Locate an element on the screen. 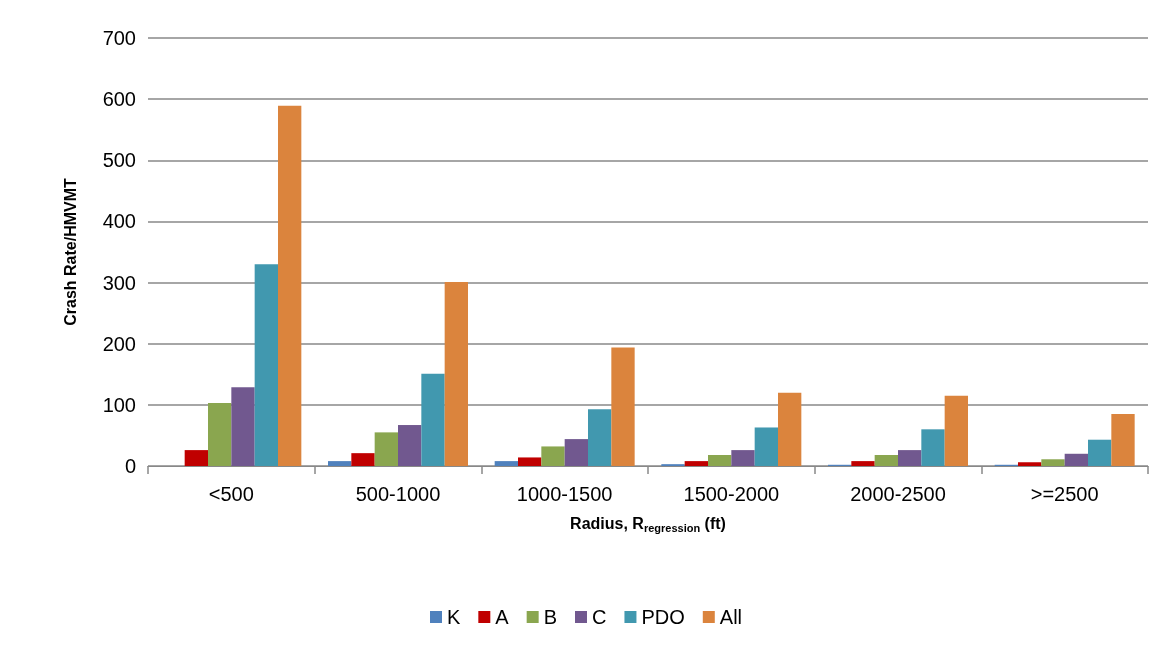 The width and height of the screenshot is (1172, 650). x-tick-label: 2000-2500 is located at coordinates (898, 494).